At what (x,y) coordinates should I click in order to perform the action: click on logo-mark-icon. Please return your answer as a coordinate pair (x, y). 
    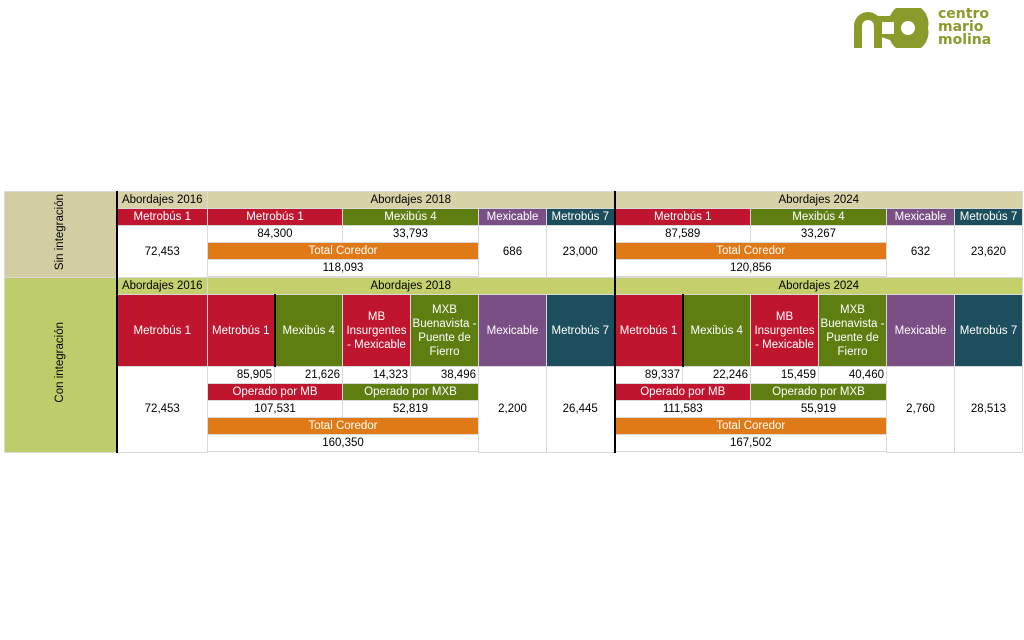
    Looking at the image, I should click on (891, 28).